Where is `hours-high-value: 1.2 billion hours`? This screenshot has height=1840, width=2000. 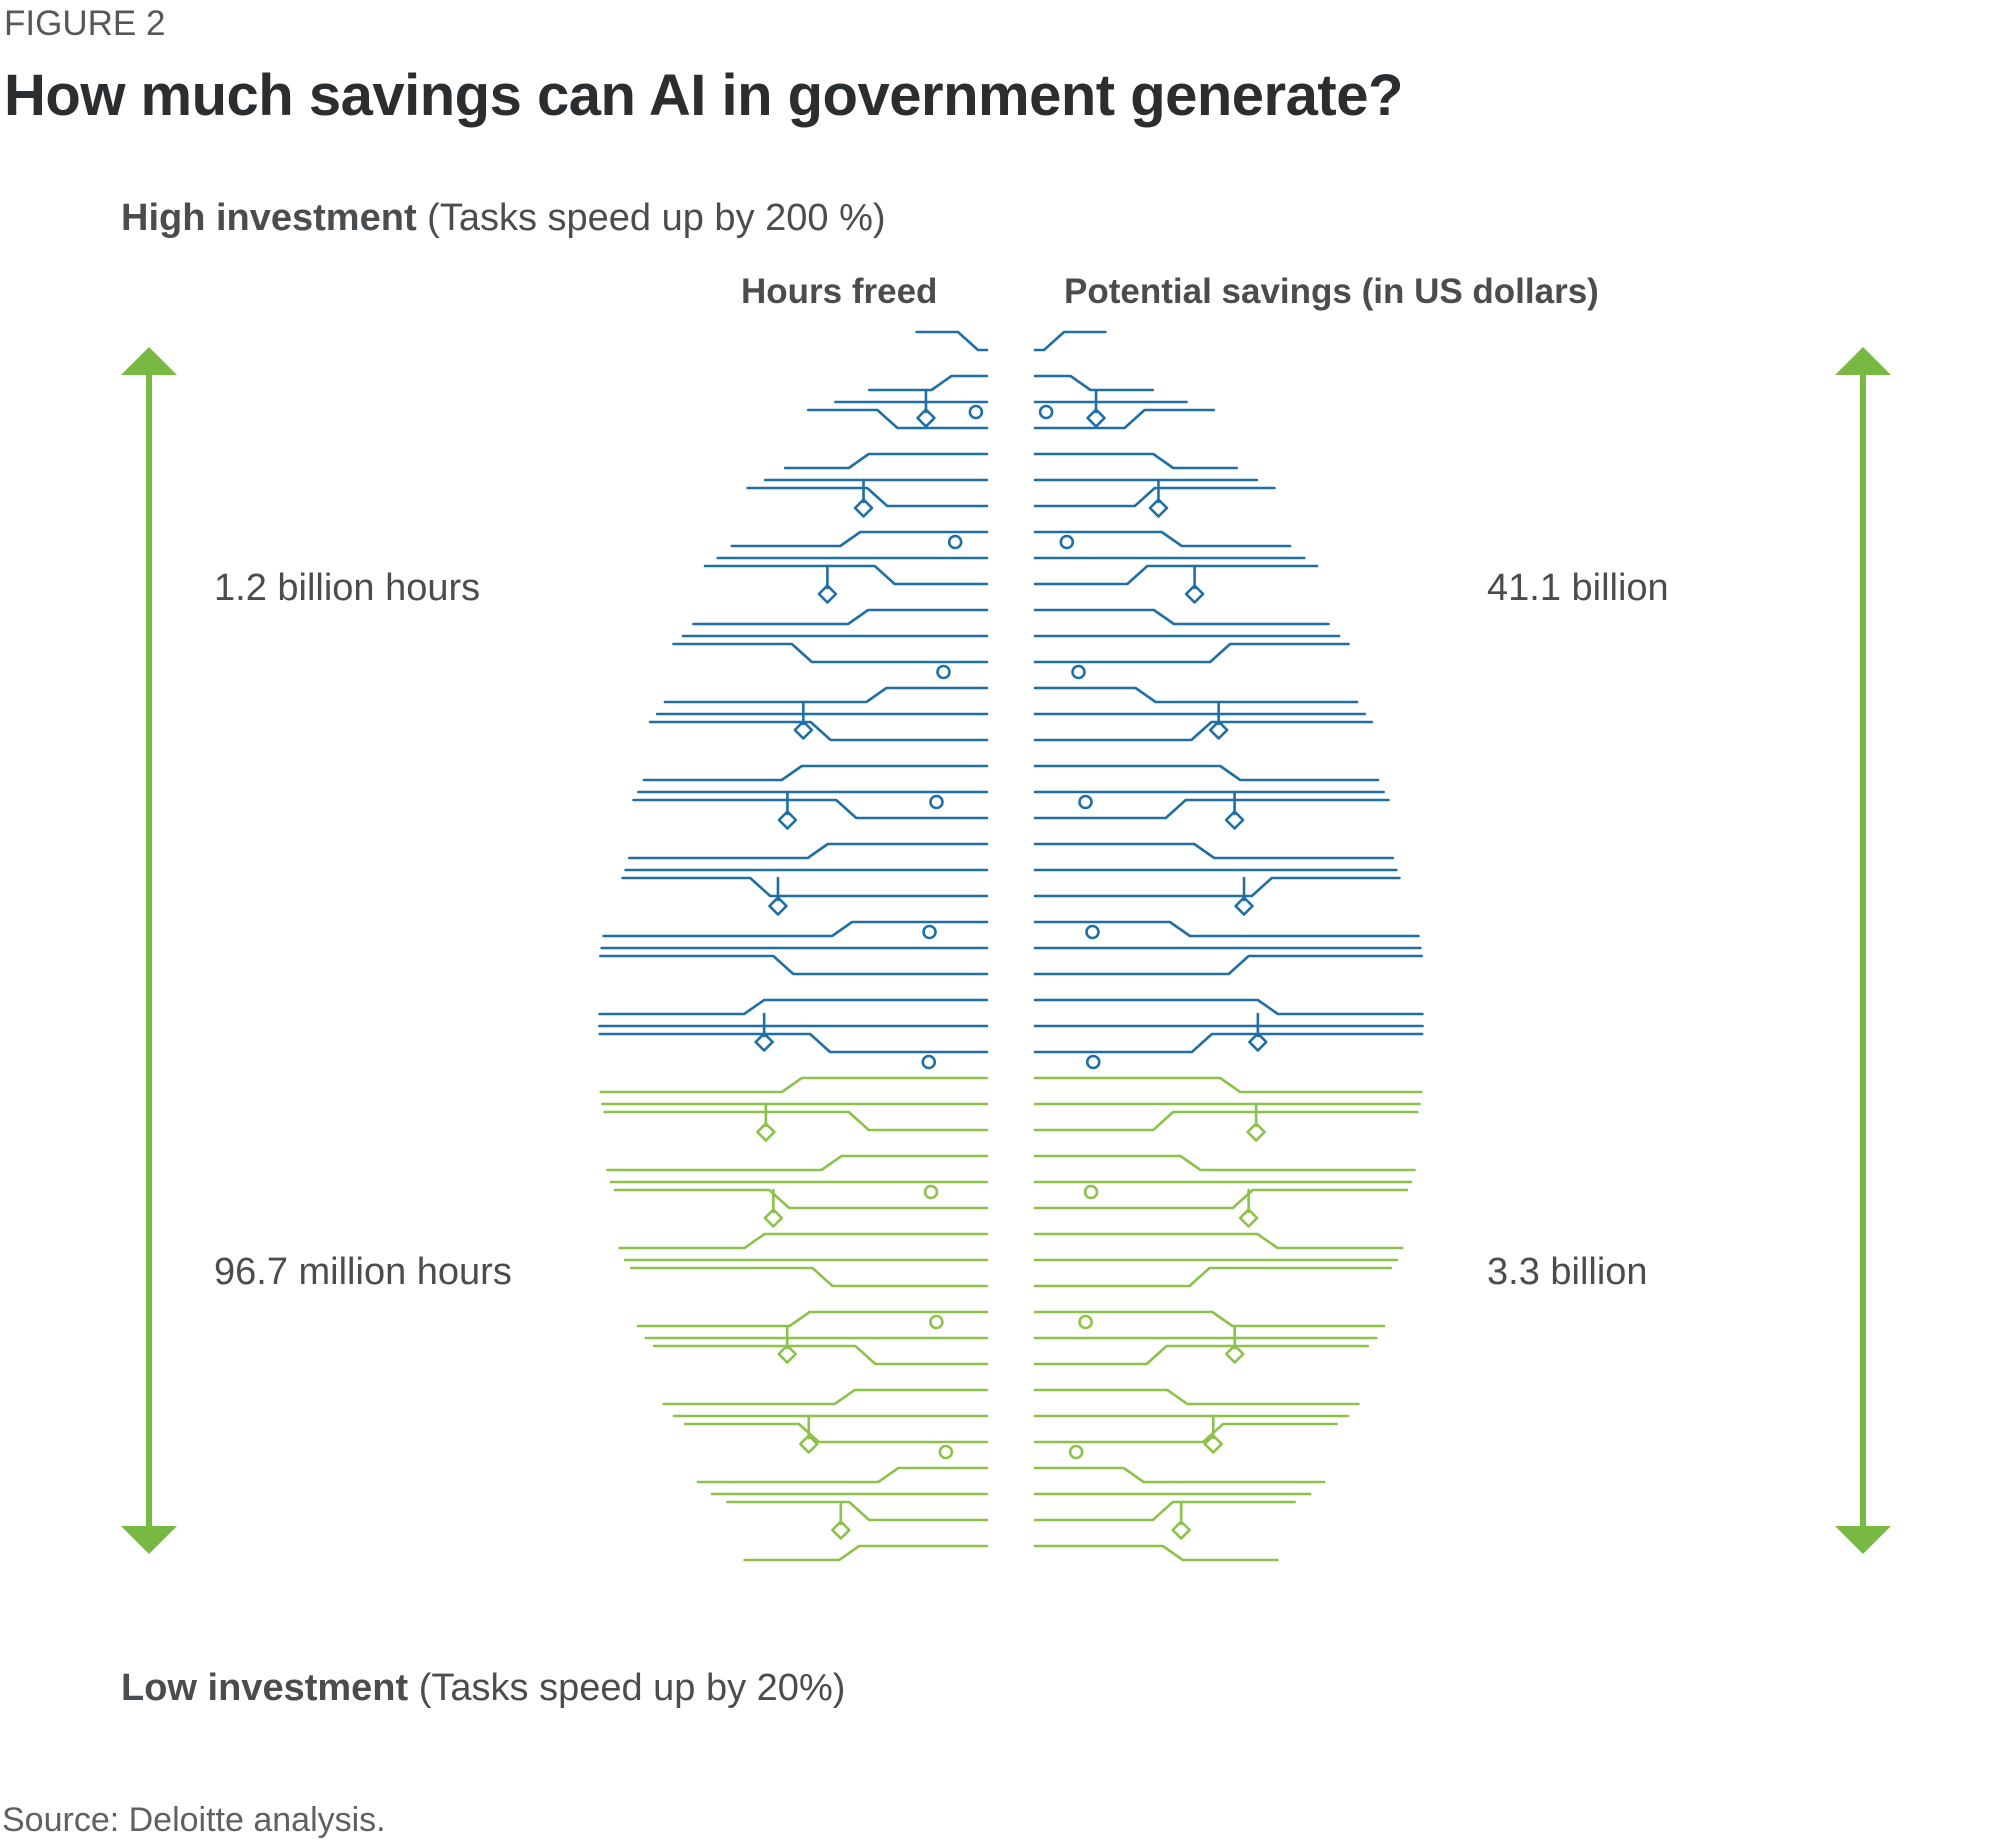
hours-high-value: 1.2 billion hours is located at coordinates (347, 588).